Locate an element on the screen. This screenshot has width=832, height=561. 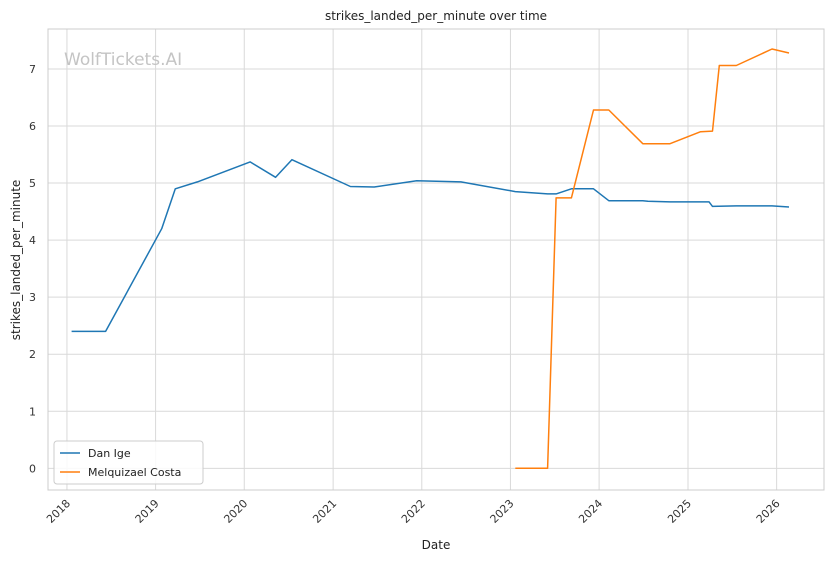
y-tick-label: 7 is located at coordinates (32, 69).